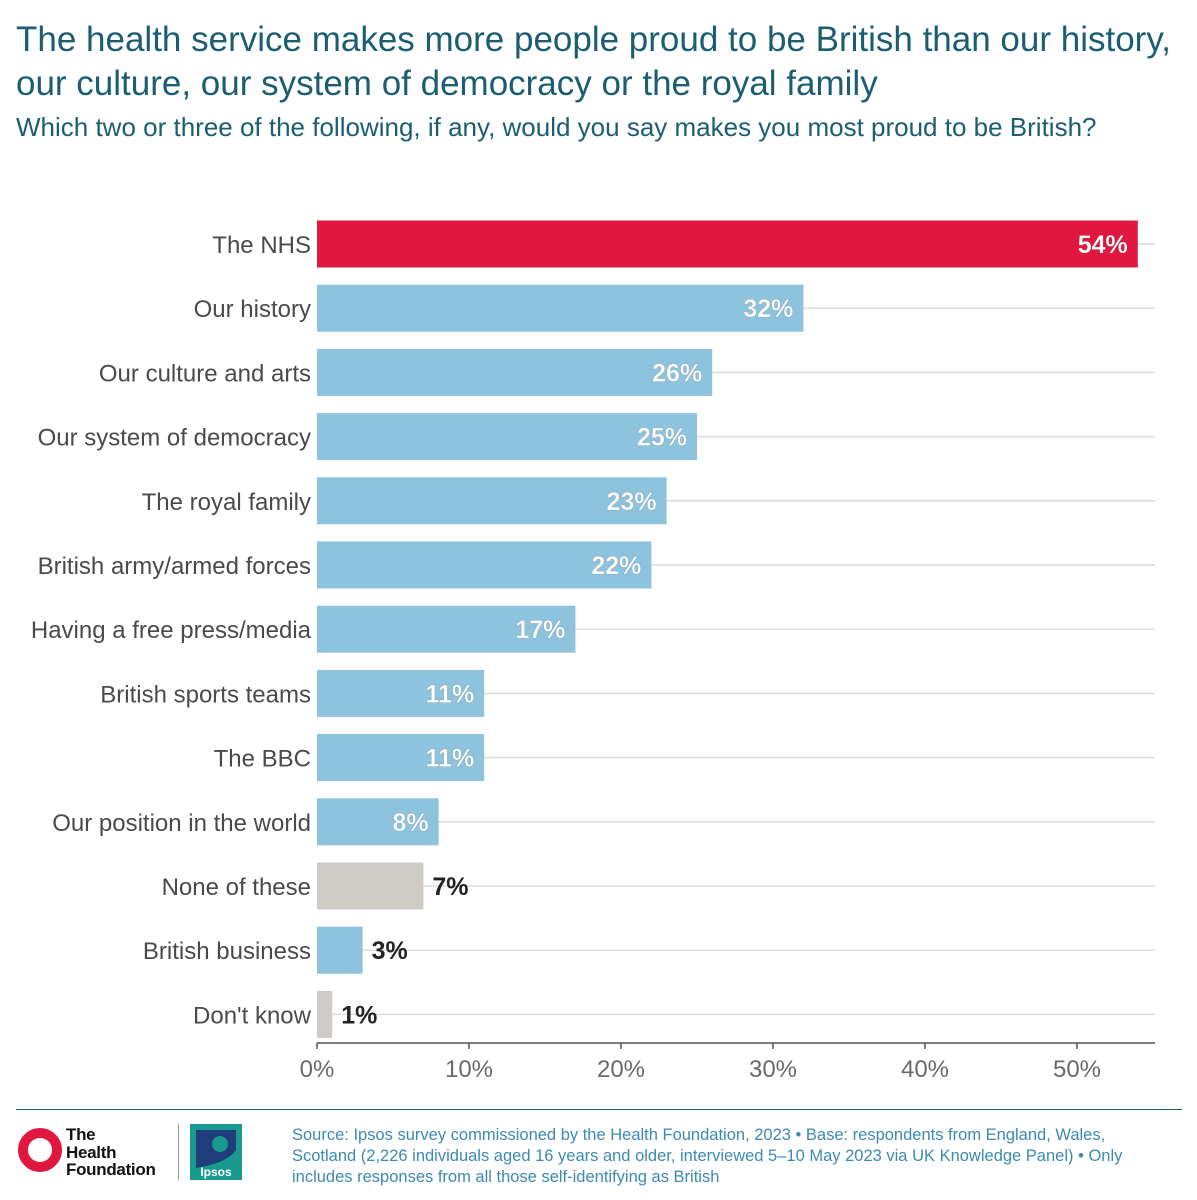 The height and width of the screenshot is (1200, 1197). I want to click on x-tick-label: 40%, so click(925, 1069).